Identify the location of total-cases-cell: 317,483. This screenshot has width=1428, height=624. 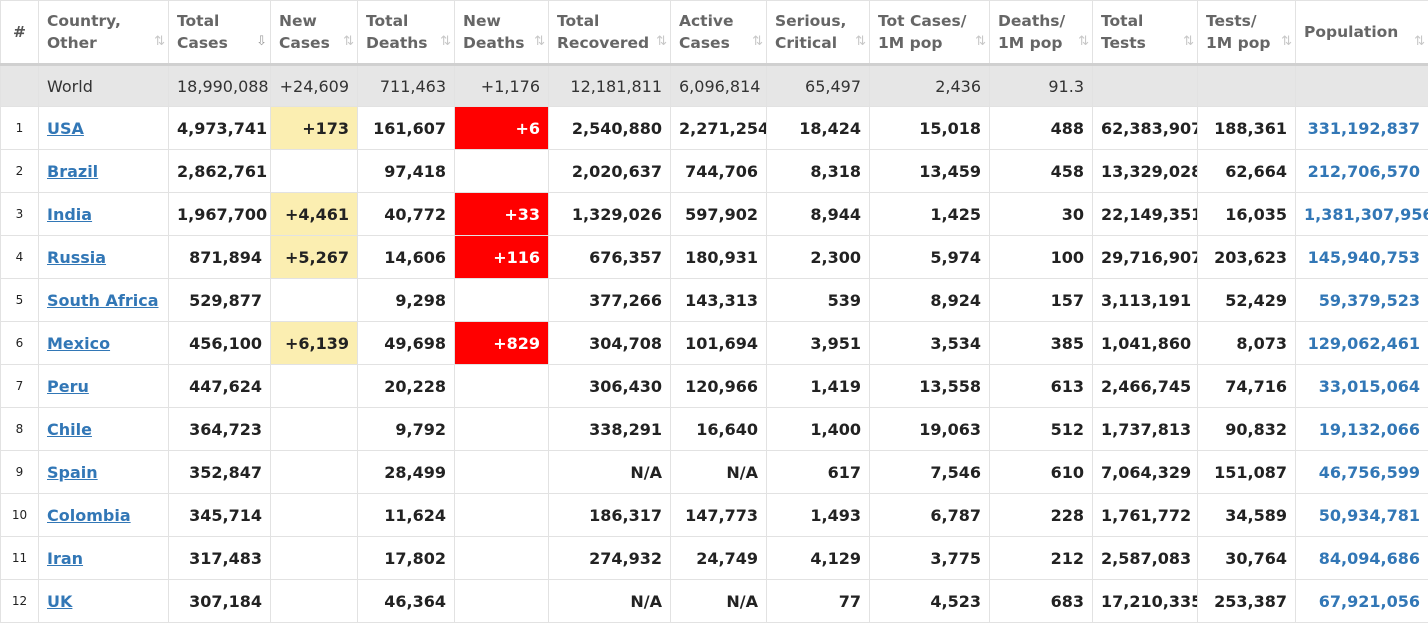
(219, 558).